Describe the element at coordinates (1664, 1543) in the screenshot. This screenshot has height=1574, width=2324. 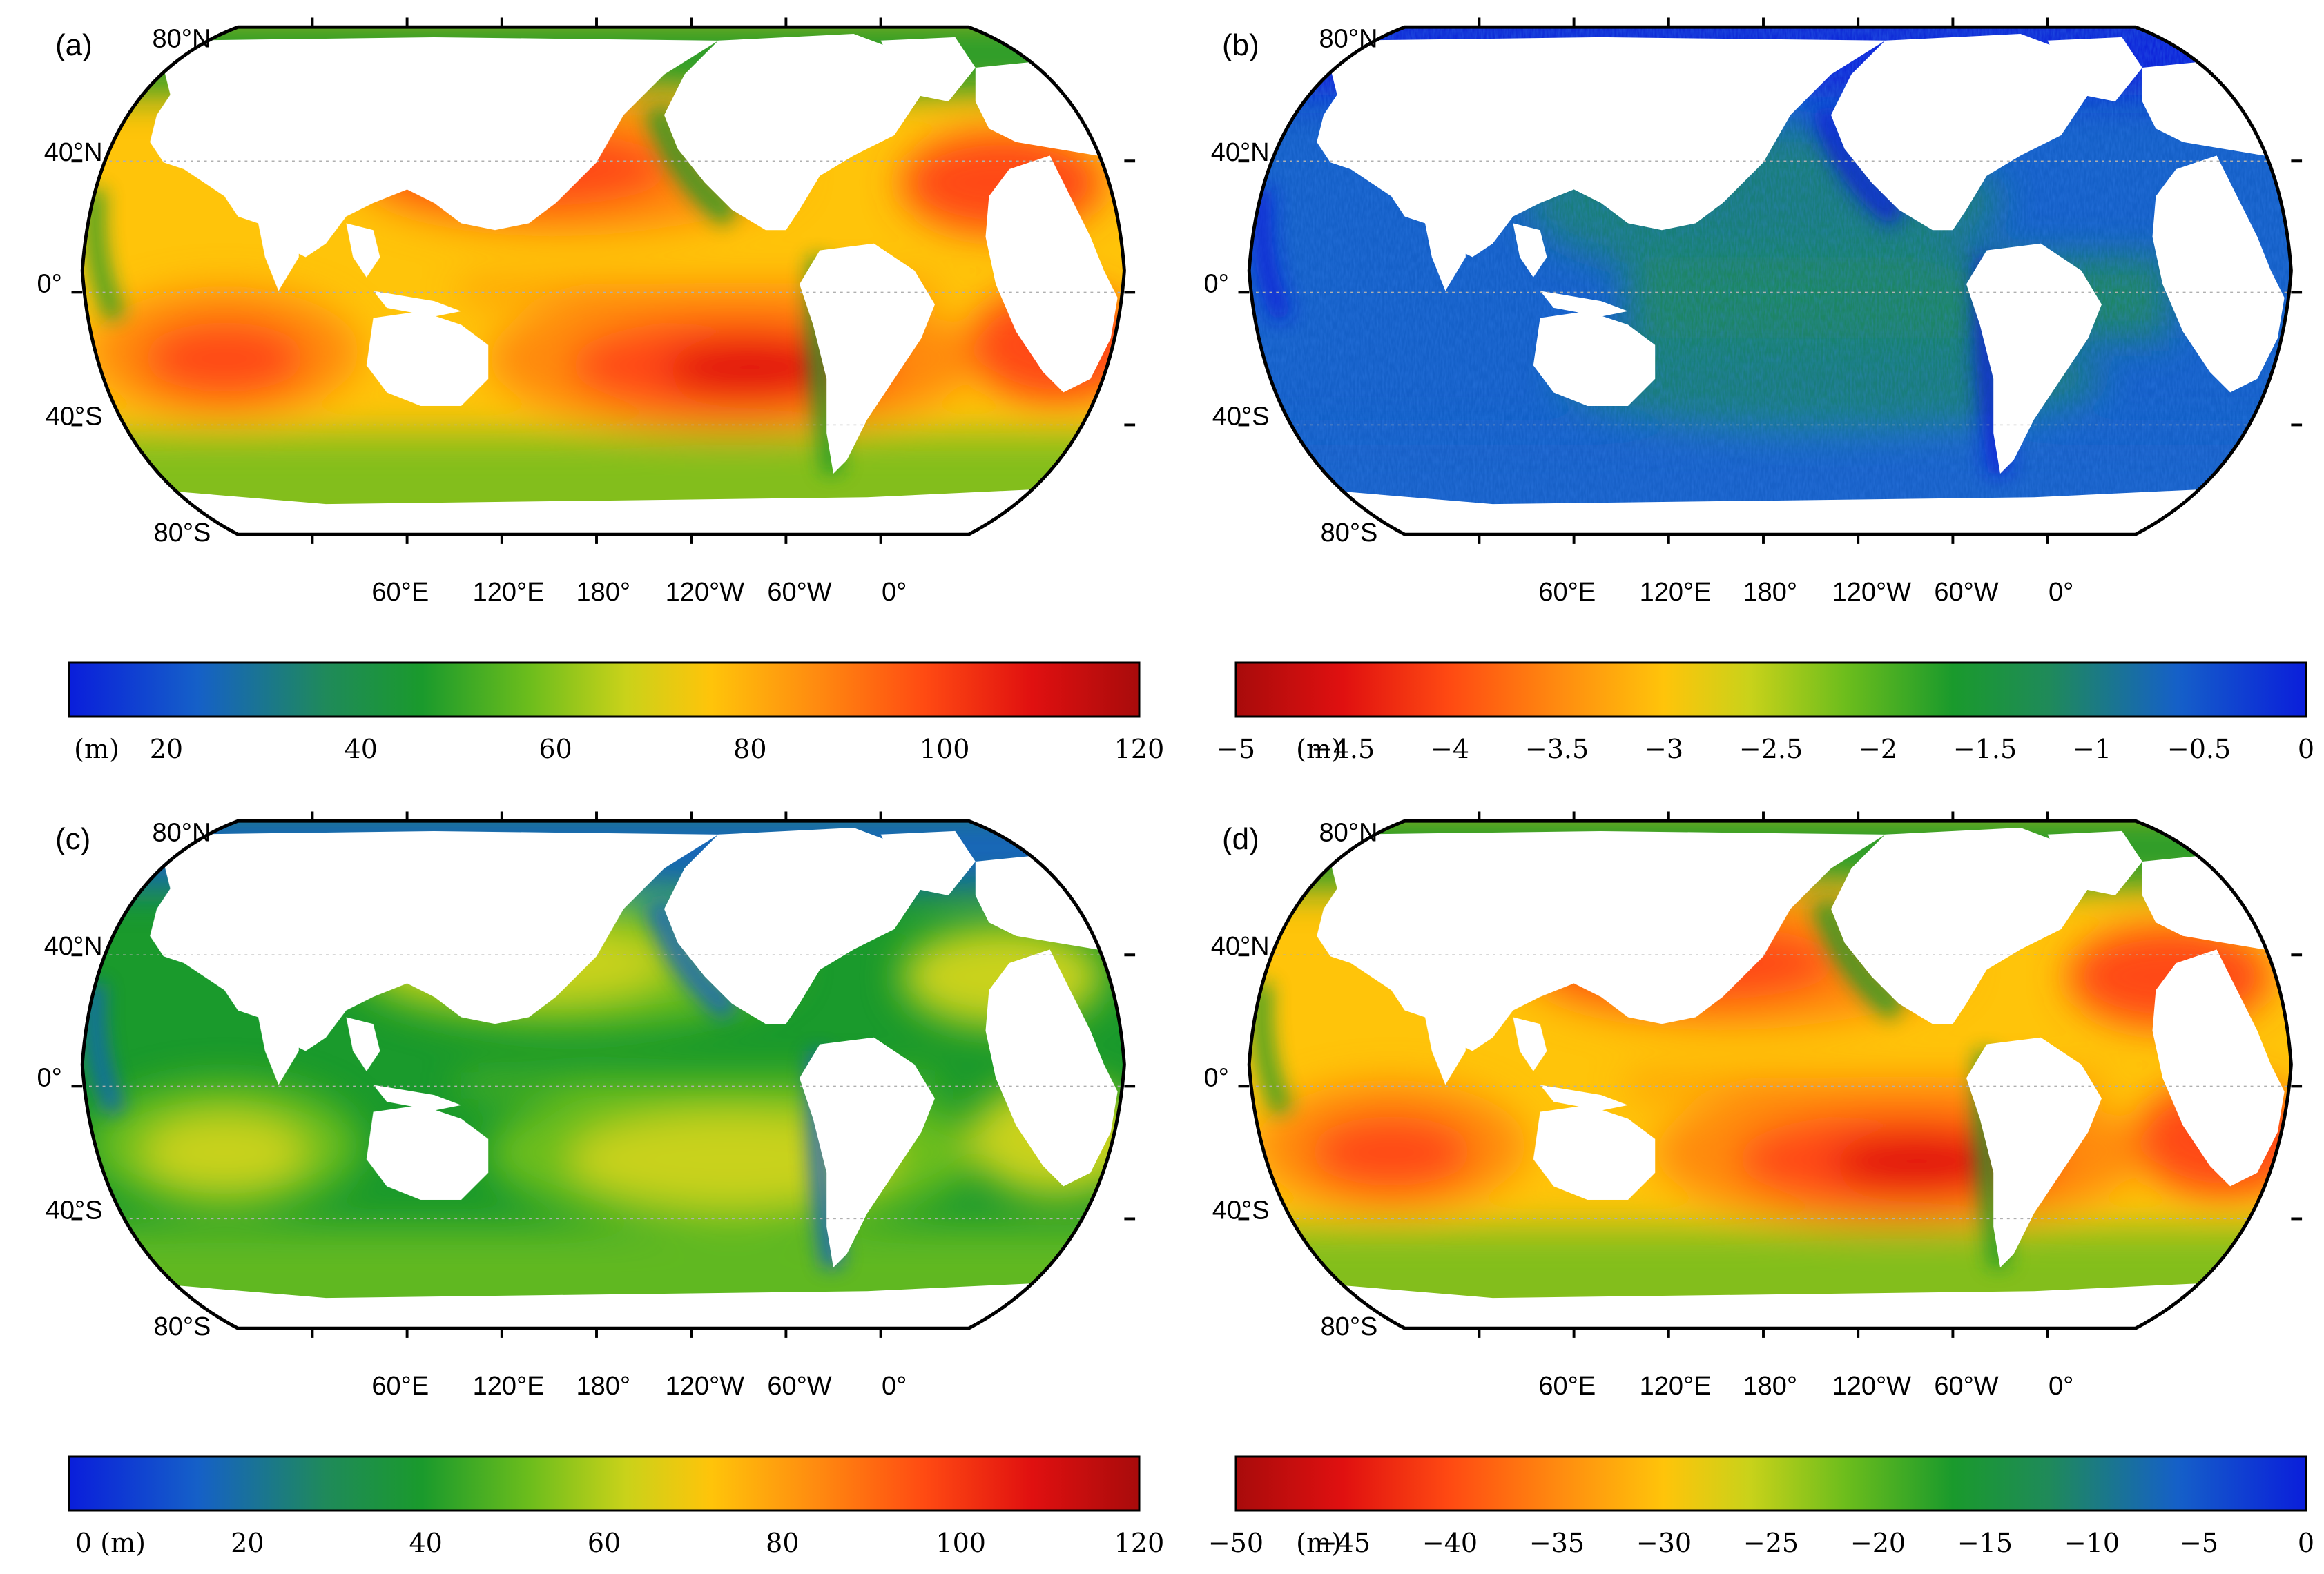
I see `colorbar-tick-label: −30` at that location.